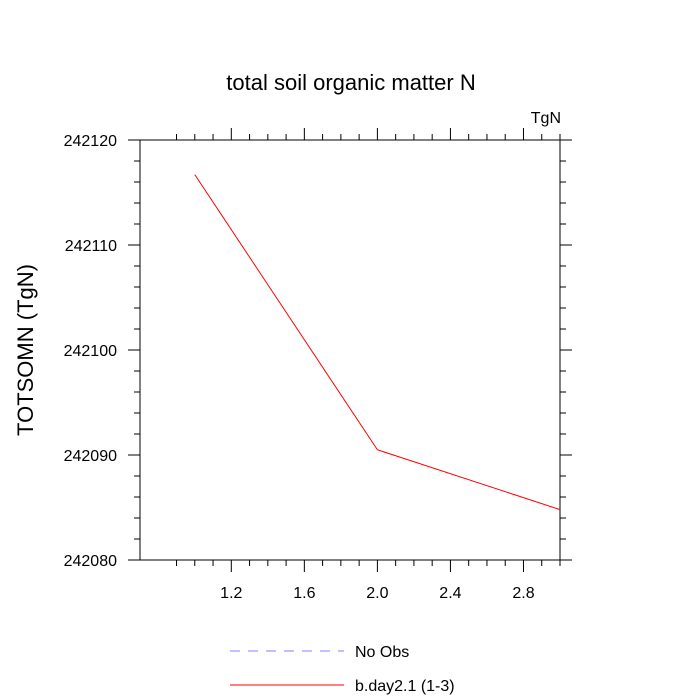 The width and height of the screenshot is (700, 700). I want to click on y-tick-label: 242110, so click(91, 246).